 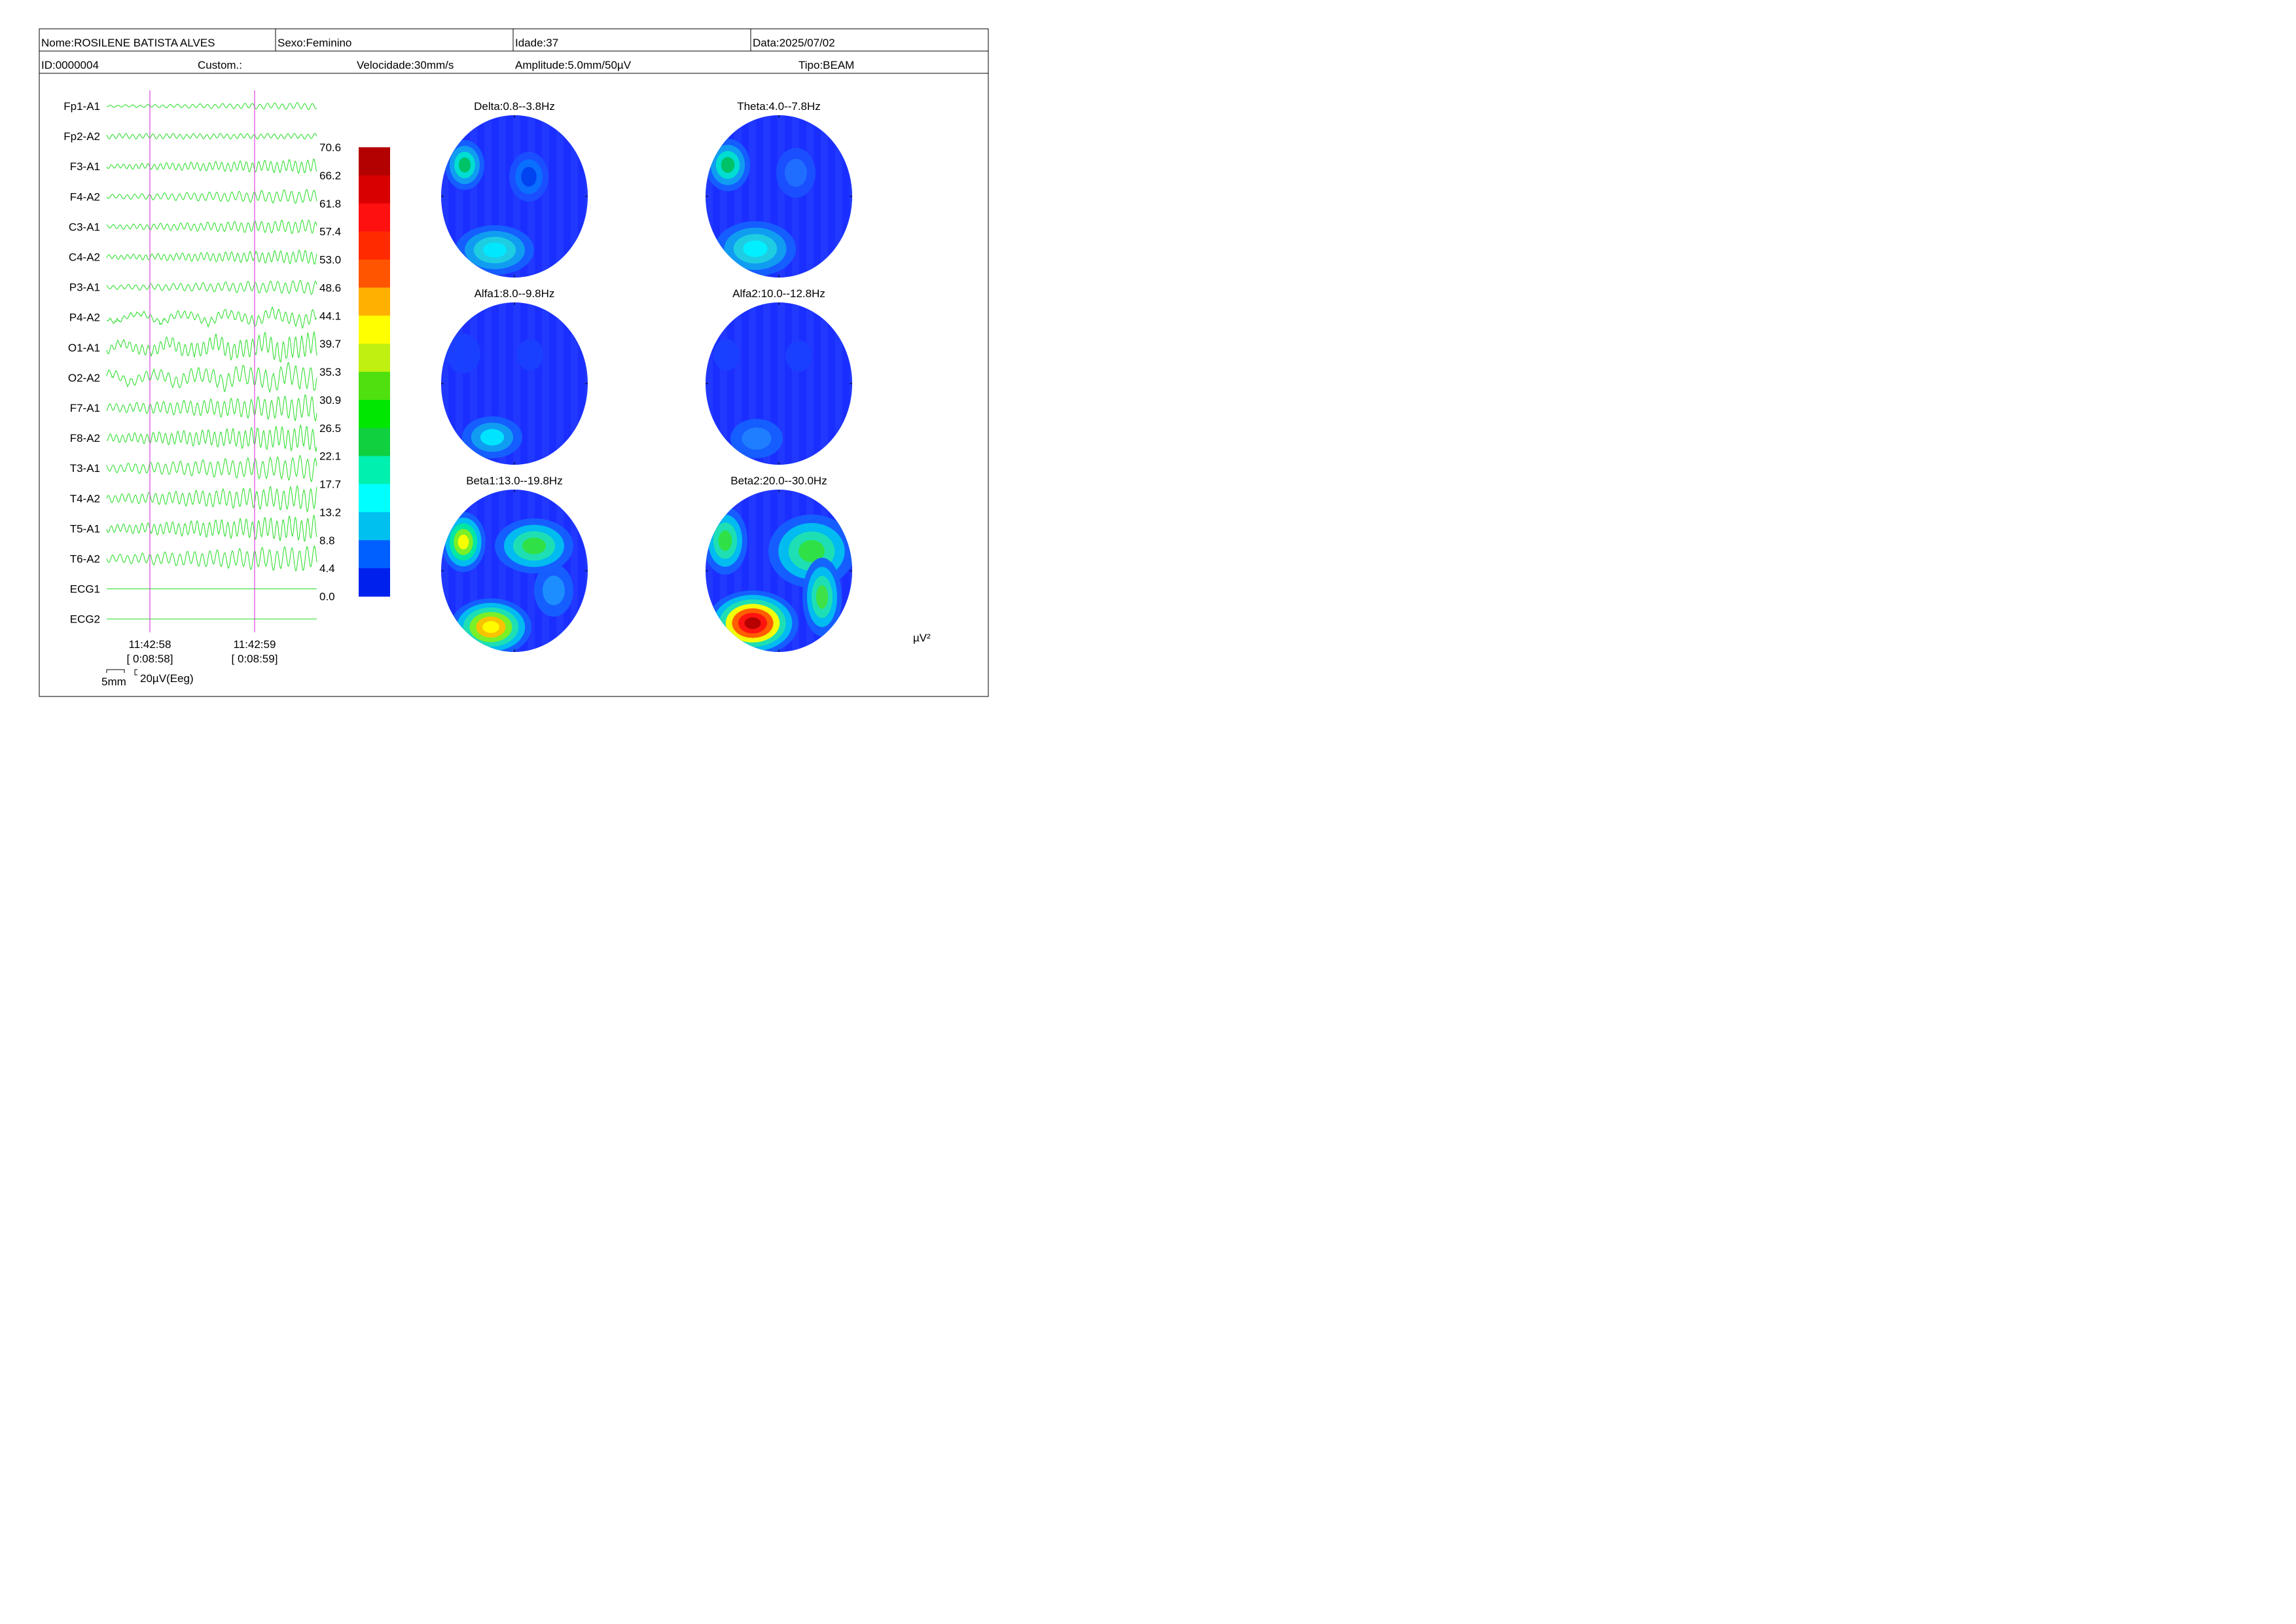 I want to click on color-scale-label: 44.1, so click(x=330, y=316).